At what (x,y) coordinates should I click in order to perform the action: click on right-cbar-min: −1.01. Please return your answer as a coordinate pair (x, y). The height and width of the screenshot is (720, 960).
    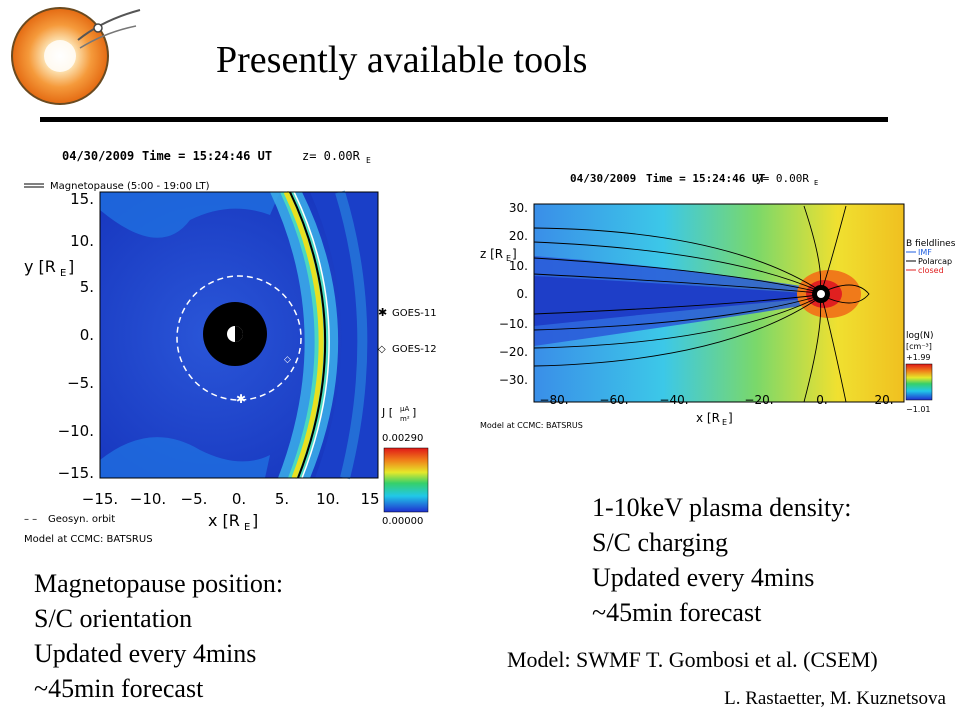
    Looking at the image, I should click on (918, 409).